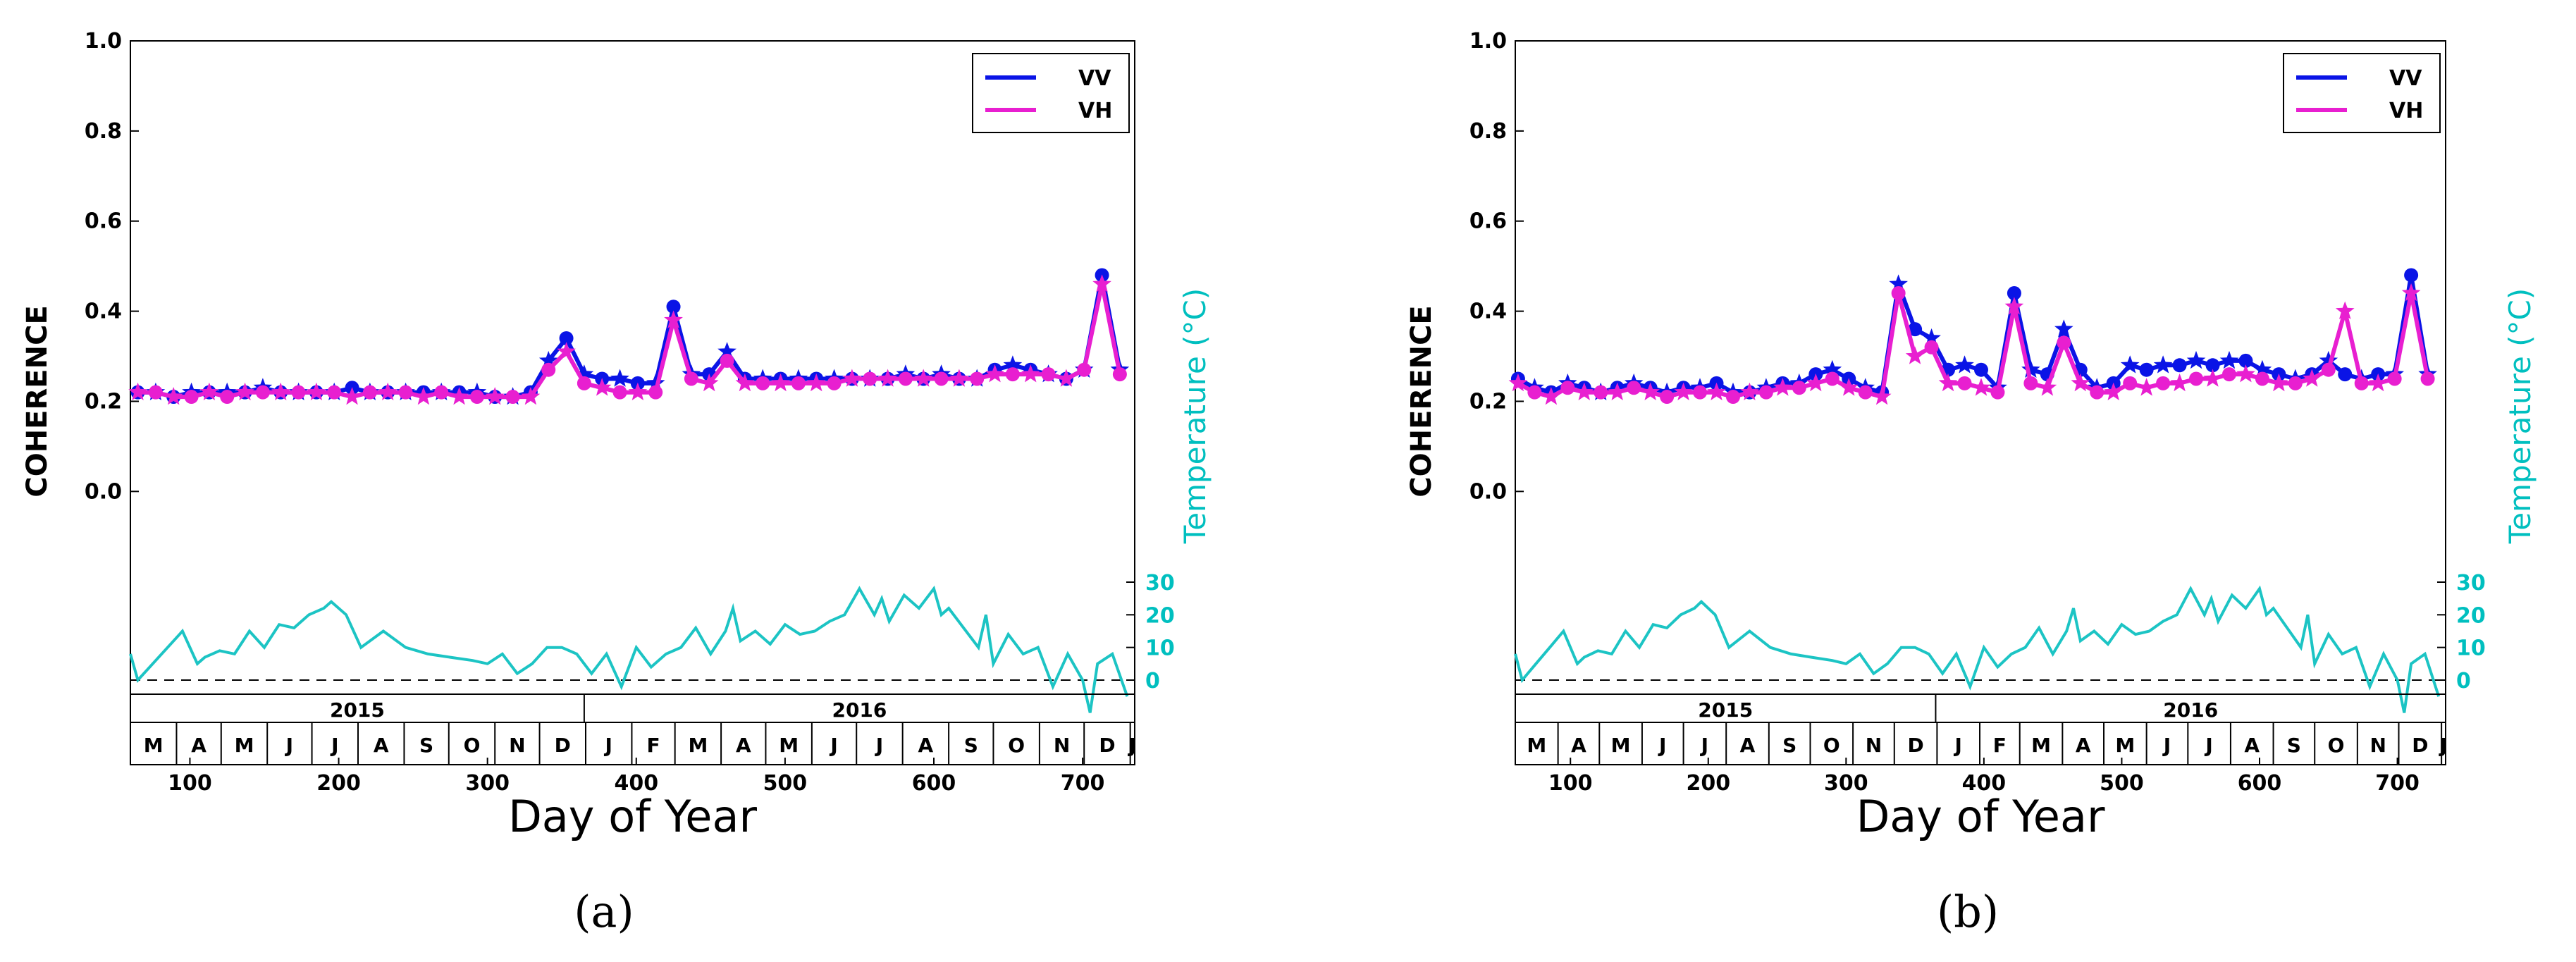 The height and width of the screenshot is (962, 2576). What do you see at coordinates (2406, 111) in the screenshot?
I see `legend-label: VH` at bounding box center [2406, 111].